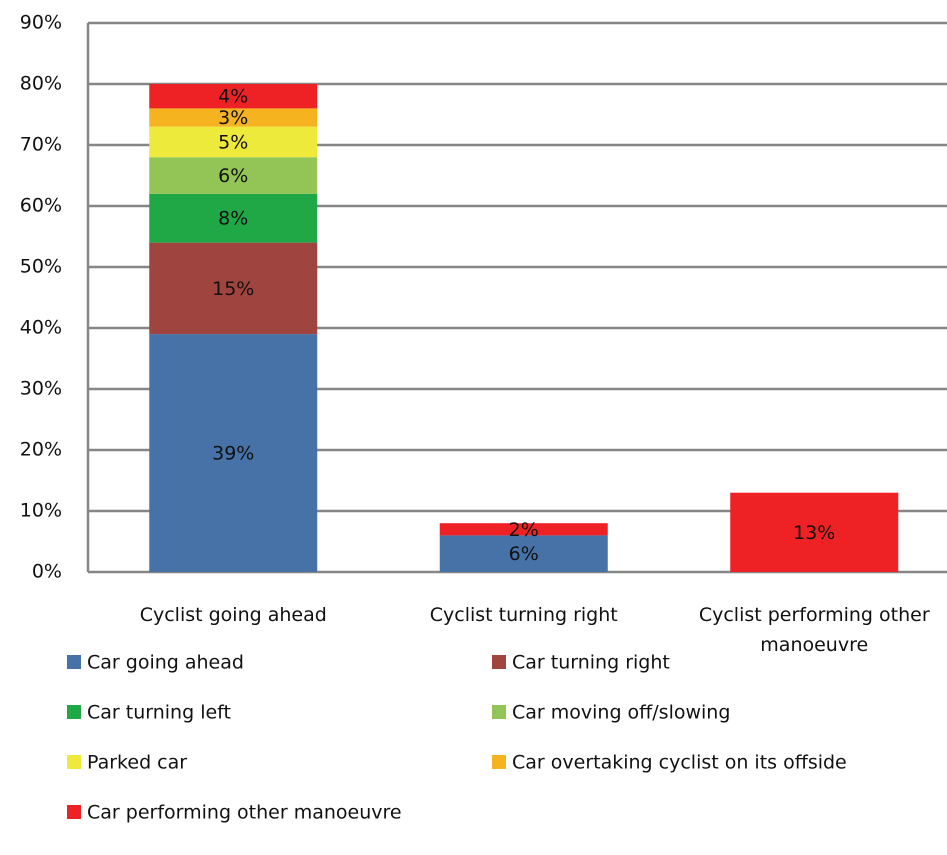  What do you see at coordinates (41, 267) in the screenshot?
I see `y-tick-label: 50%` at bounding box center [41, 267].